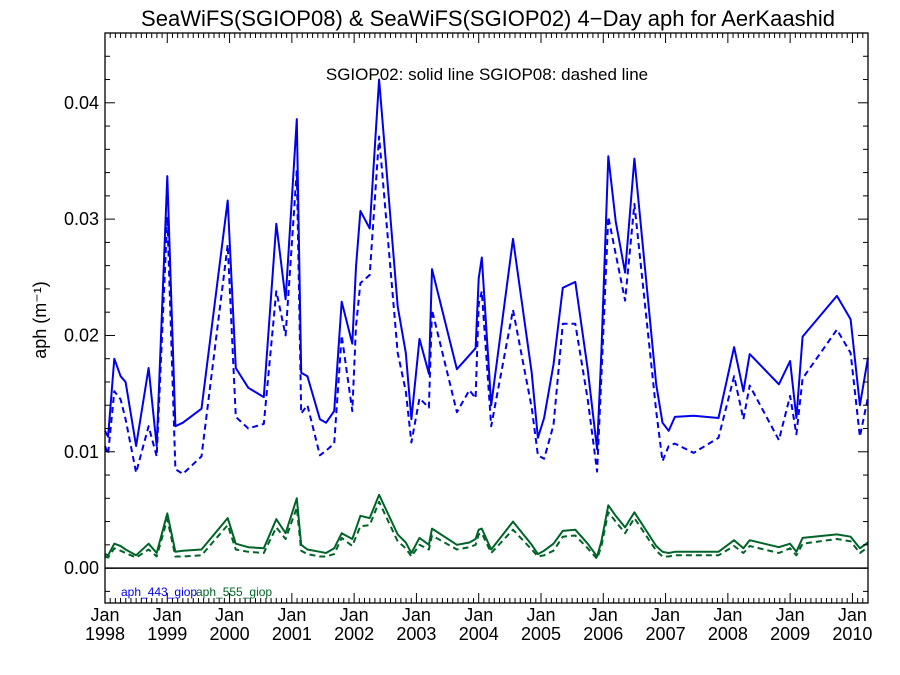  What do you see at coordinates (479, 634) in the screenshot?
I see `x-tick-label-year: 2004` at bounding box center [479, 634].